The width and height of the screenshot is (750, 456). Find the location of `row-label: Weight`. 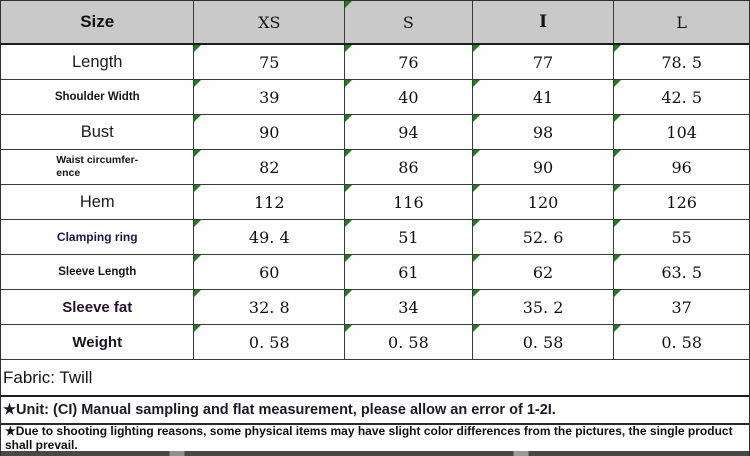

row-label: Weight is located at coordinates (98, 342).